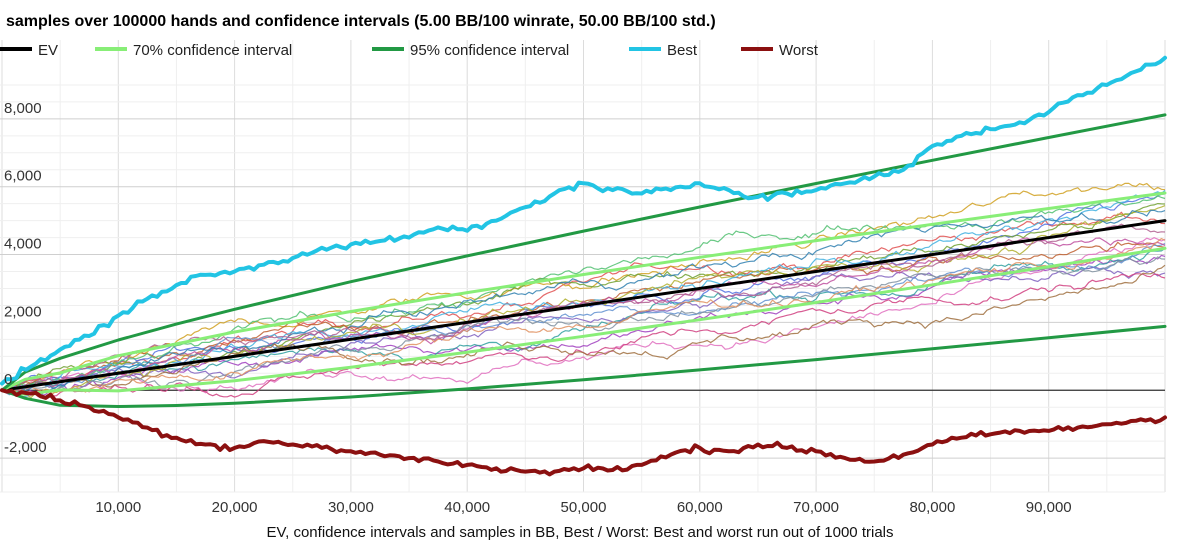 Image resolution: width=1178 pixels, height=542 pixels. Describe the element at coordinates (8, 379) in the screenshot. I see `y-tick-label: 0` at that location.